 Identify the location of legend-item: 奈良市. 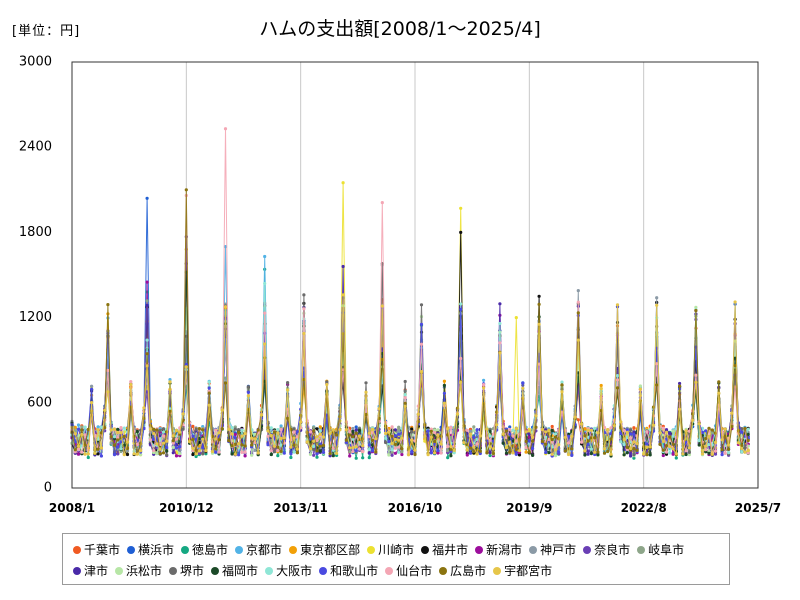
(606, 549).